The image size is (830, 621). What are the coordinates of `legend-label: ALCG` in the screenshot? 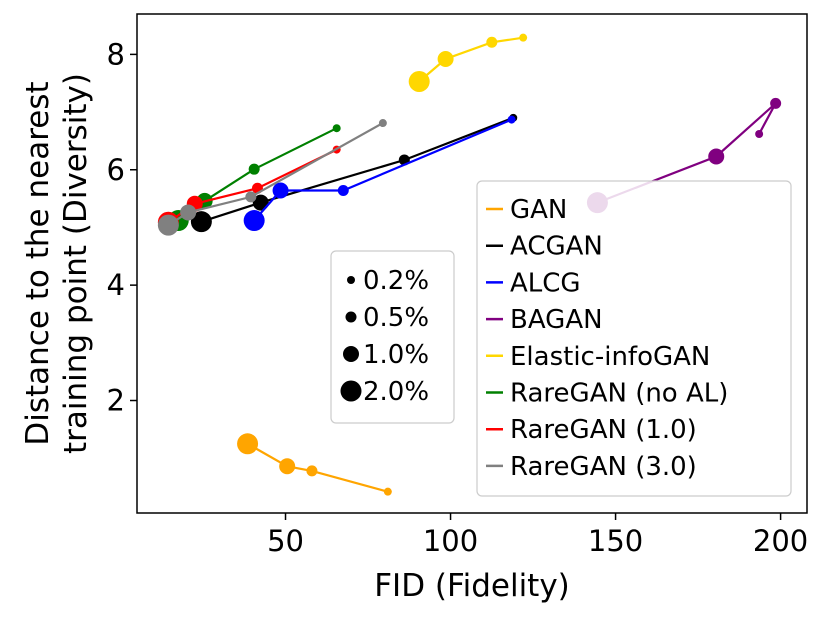 It's located at (545, 283).